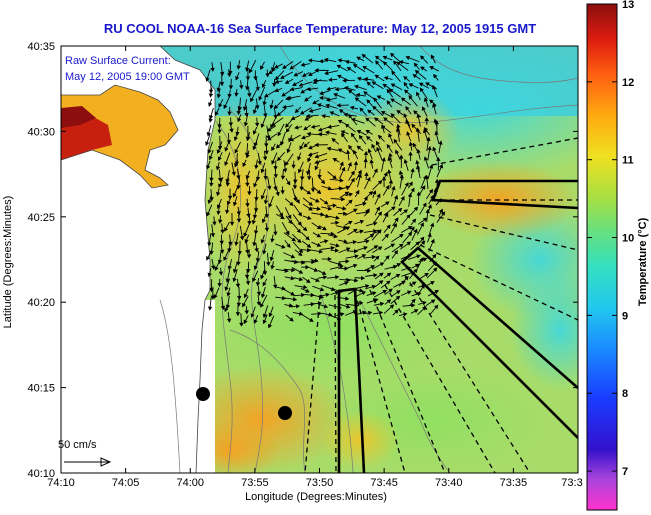  What do you see at coordinates (285, 413) in the screenshot?
I see `station-marker` at bounding box center [285, 413].